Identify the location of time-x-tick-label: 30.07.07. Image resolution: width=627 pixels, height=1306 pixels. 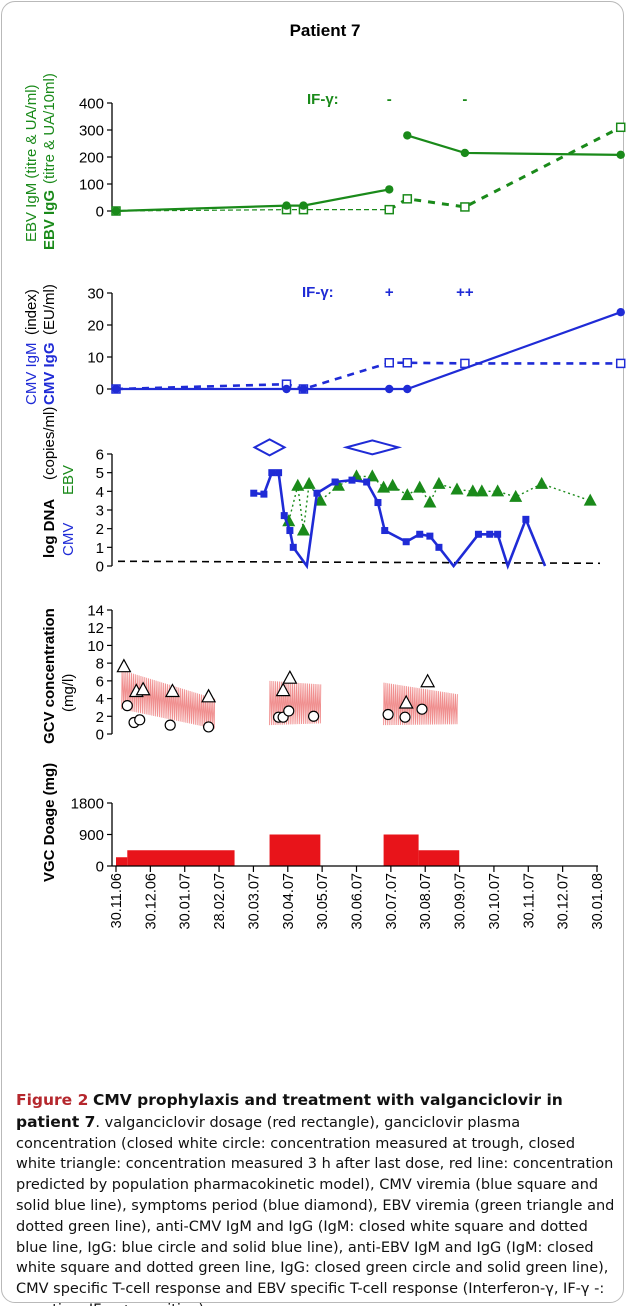
(392, 901).